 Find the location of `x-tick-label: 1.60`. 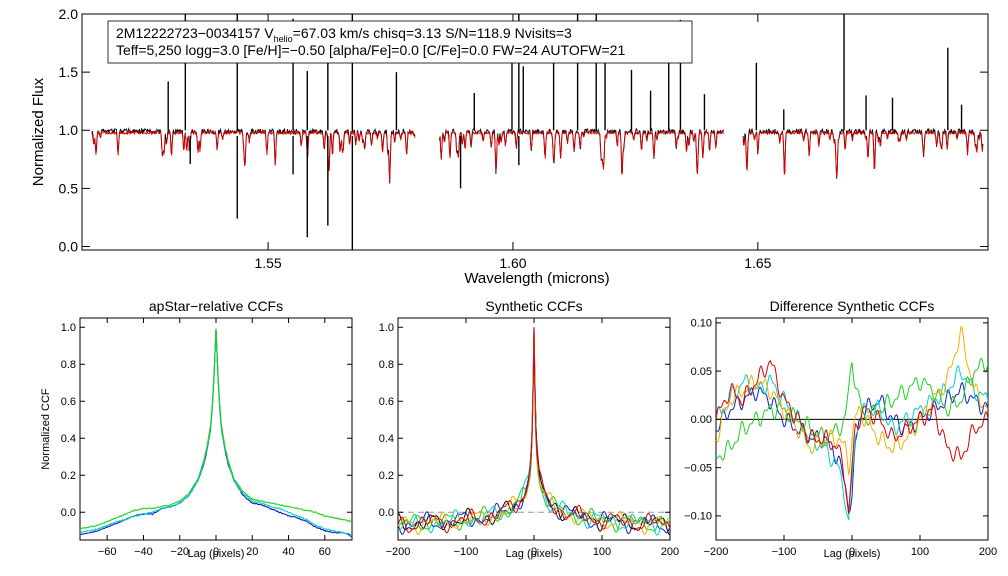

x-tick-label: 1.60 is located at coordinates (512, 263).